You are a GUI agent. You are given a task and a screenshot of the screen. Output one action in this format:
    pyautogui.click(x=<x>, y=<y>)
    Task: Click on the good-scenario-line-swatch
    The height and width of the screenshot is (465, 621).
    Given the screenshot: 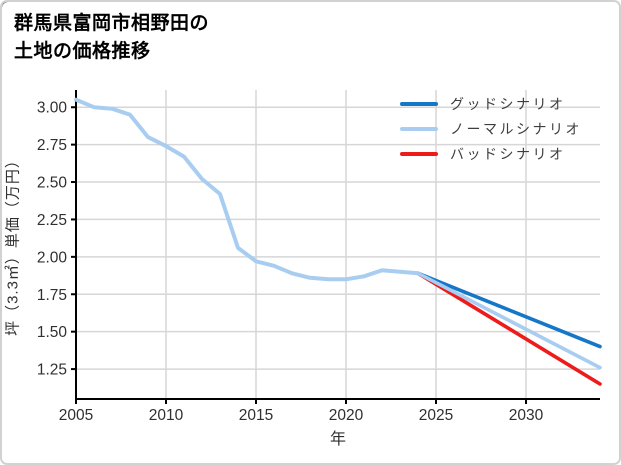 What is the action you would take?
    pyautogui.click(x=419, y=103)
    